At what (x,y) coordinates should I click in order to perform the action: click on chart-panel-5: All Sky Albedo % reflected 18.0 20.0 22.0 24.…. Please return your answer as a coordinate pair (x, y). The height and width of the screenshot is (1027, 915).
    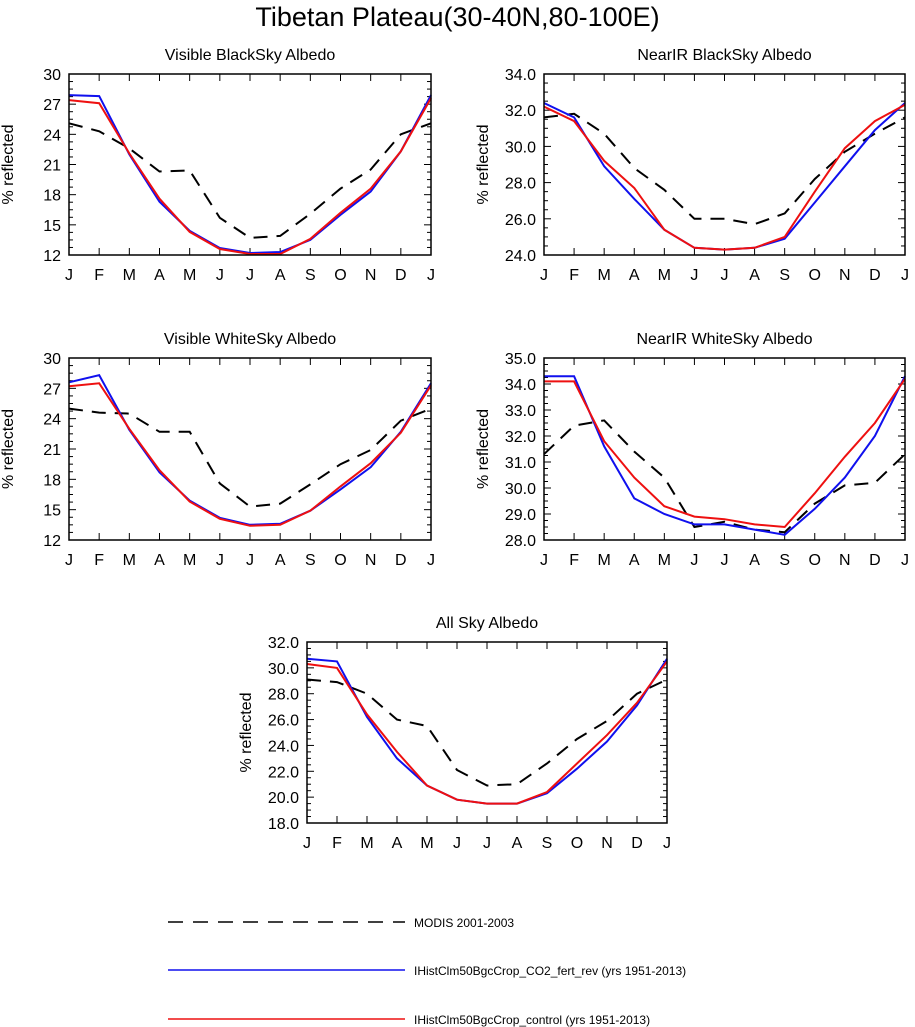
    Looking at the image, I should click on (454, 733).